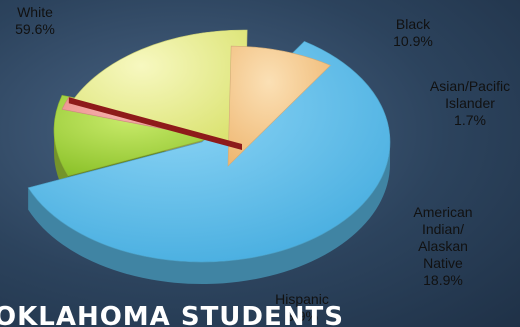 This screenshot has height=327, width=520. What do you see at coordinates (302, 299) in the screenshot?
I see `slice-label-hispanic-name: Hispanic` at bounding box center [302, 299].